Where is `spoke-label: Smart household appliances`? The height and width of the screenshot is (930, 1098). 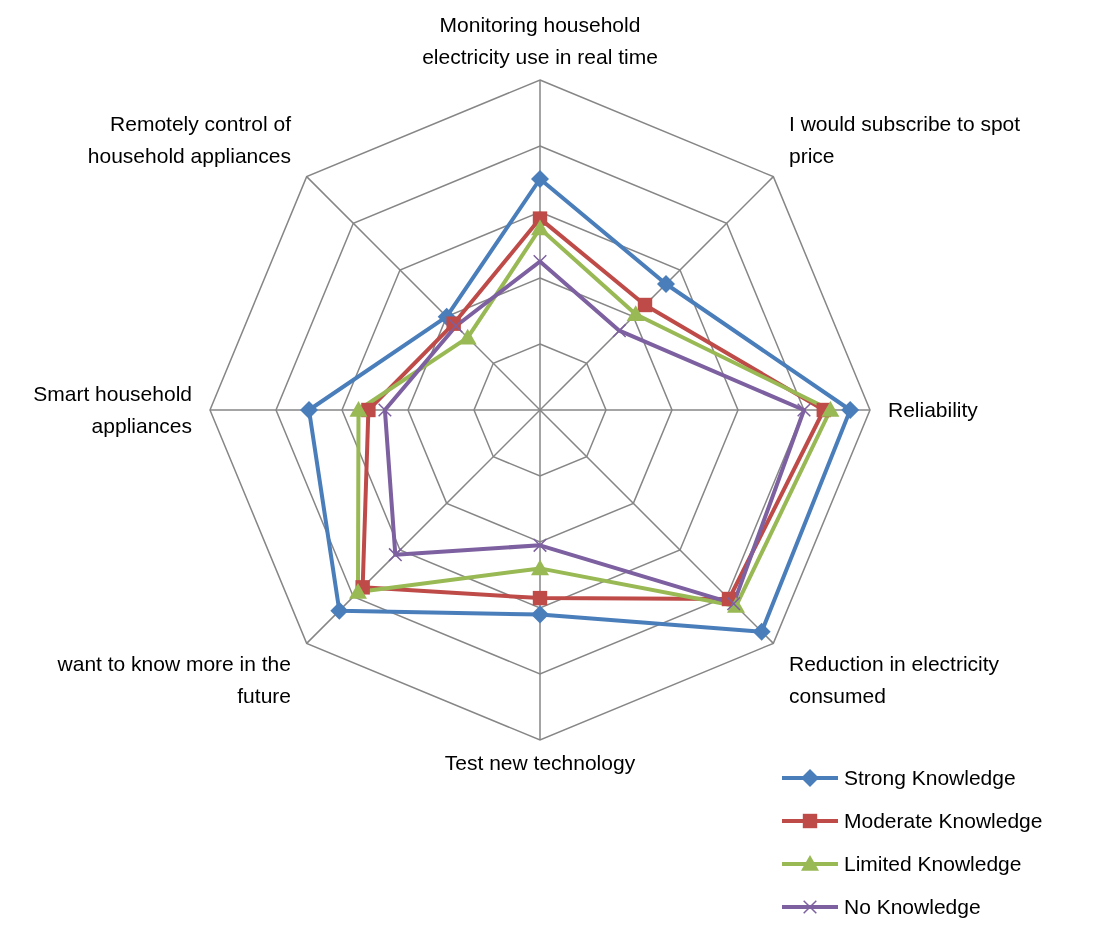 spoke-label: Smart household appliances is located at coordinates (112, 409).